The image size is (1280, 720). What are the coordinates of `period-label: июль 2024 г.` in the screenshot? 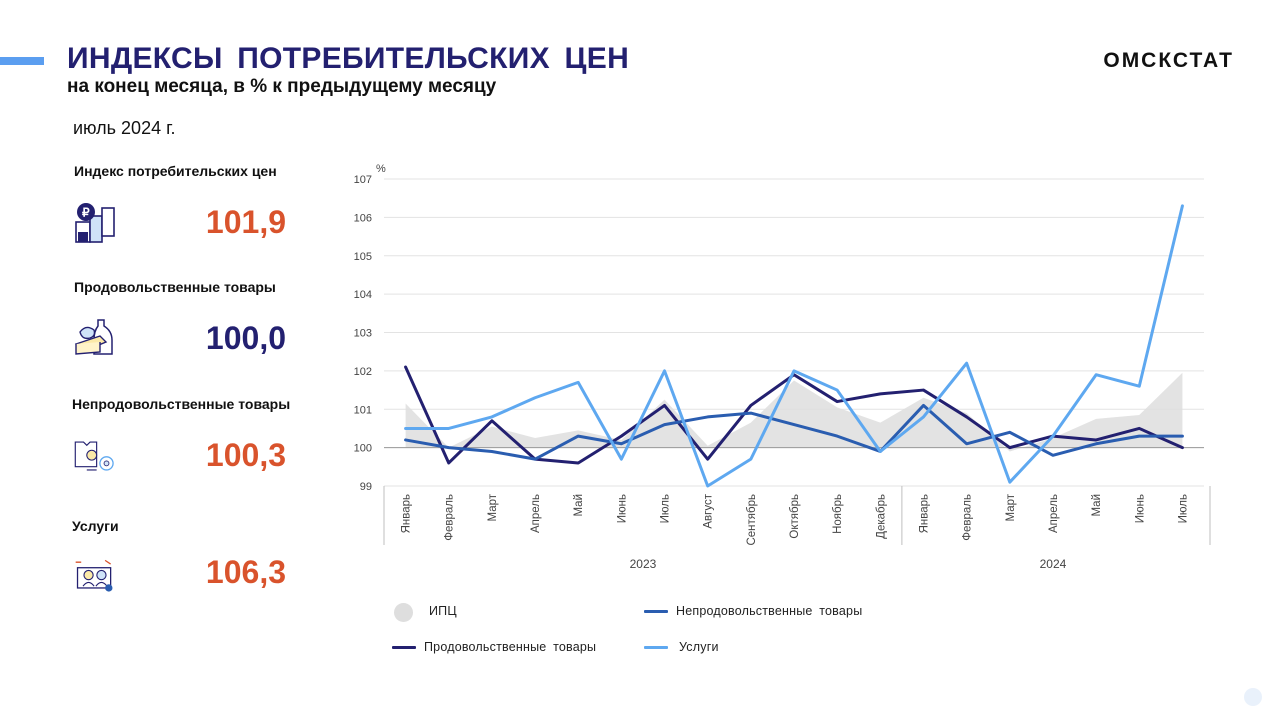 It's located at (124, 128).